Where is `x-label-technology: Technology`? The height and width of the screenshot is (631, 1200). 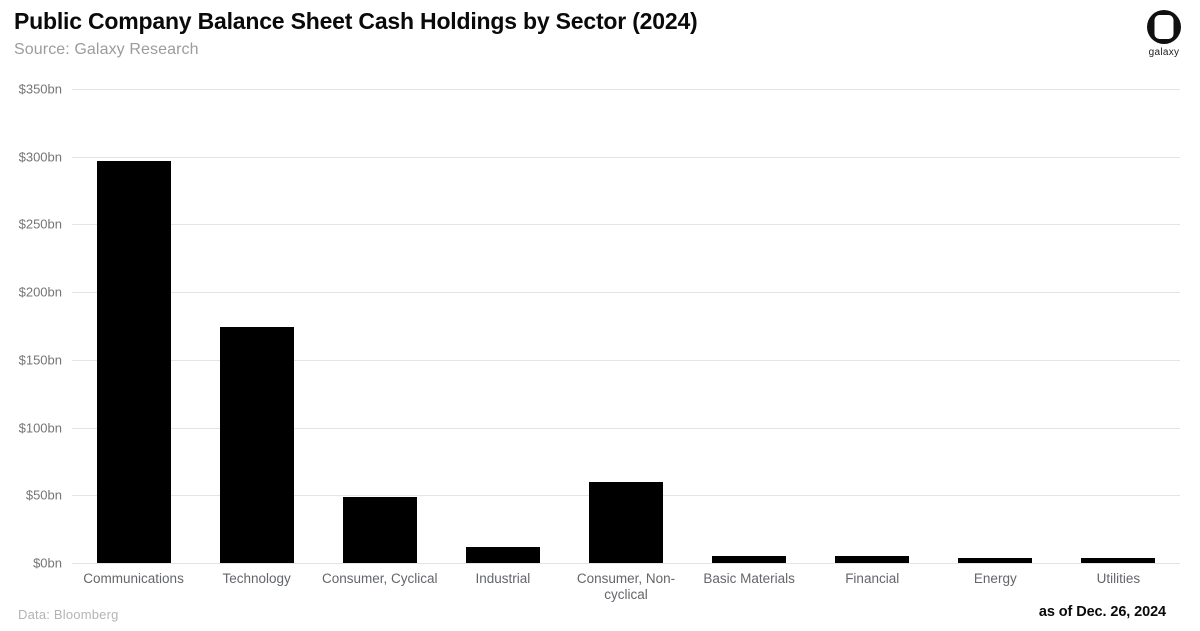 x-label-technology: Technology is located at coordinates (256, 578).